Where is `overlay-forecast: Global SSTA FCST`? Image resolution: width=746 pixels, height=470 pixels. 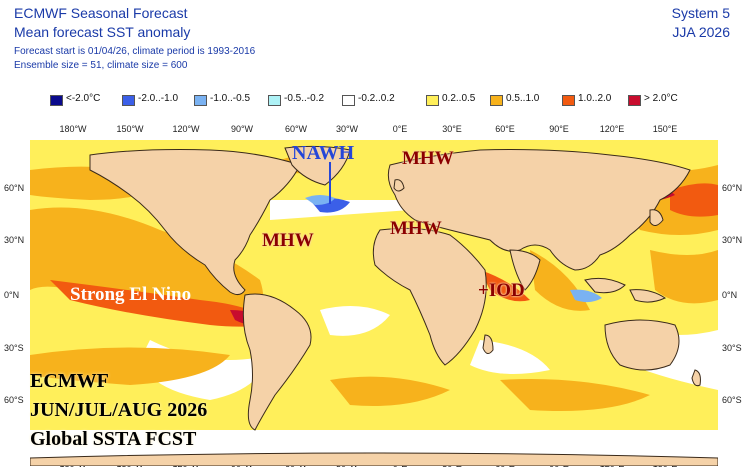
overlay-forecast: Global SSTA FCST is located at coordinates (113, 439).